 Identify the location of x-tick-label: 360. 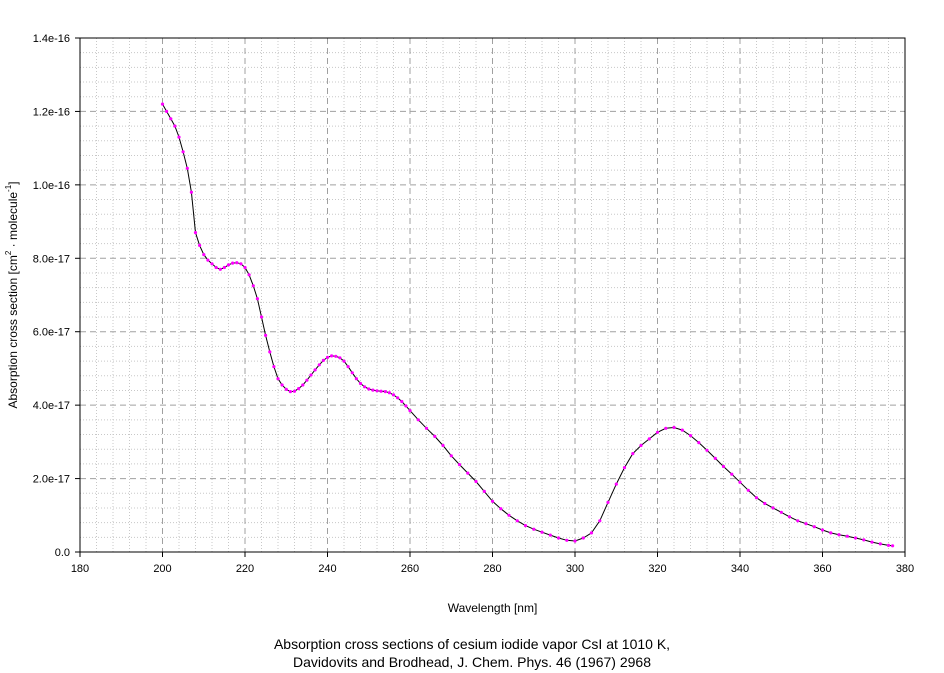
(822, 569).